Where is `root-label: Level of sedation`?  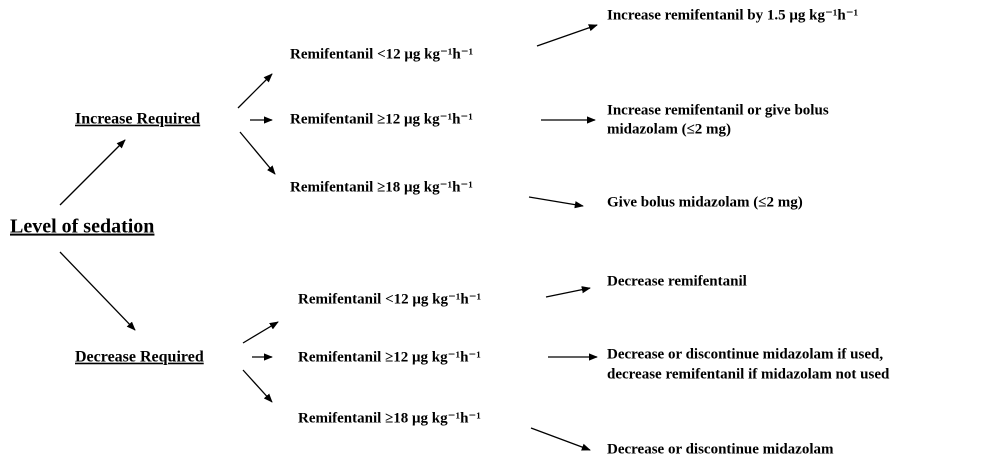 root-label: Level of sedation is located at coordinates (82, 227).